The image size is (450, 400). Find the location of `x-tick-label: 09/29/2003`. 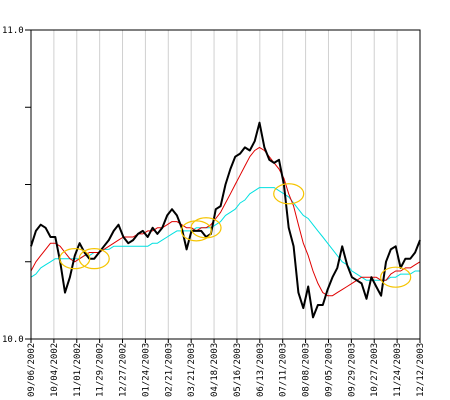

x-tick-label: 09/29/2003 is located at coordinates (352, 370).